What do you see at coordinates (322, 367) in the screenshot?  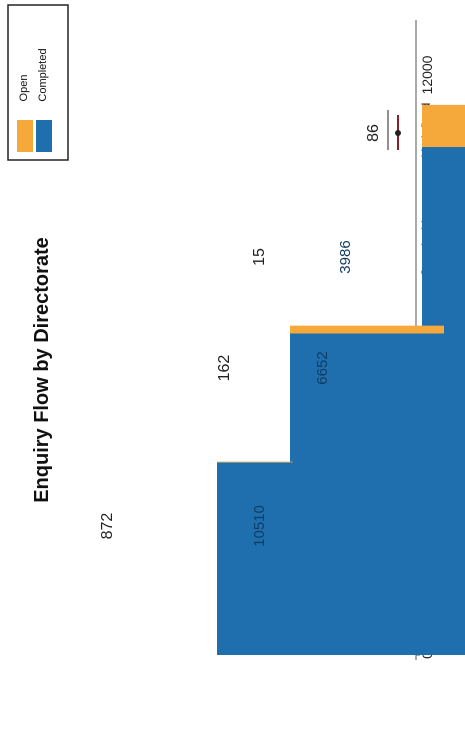 I see `bar-label-completed: 6652` at bounding box center [322, 367].